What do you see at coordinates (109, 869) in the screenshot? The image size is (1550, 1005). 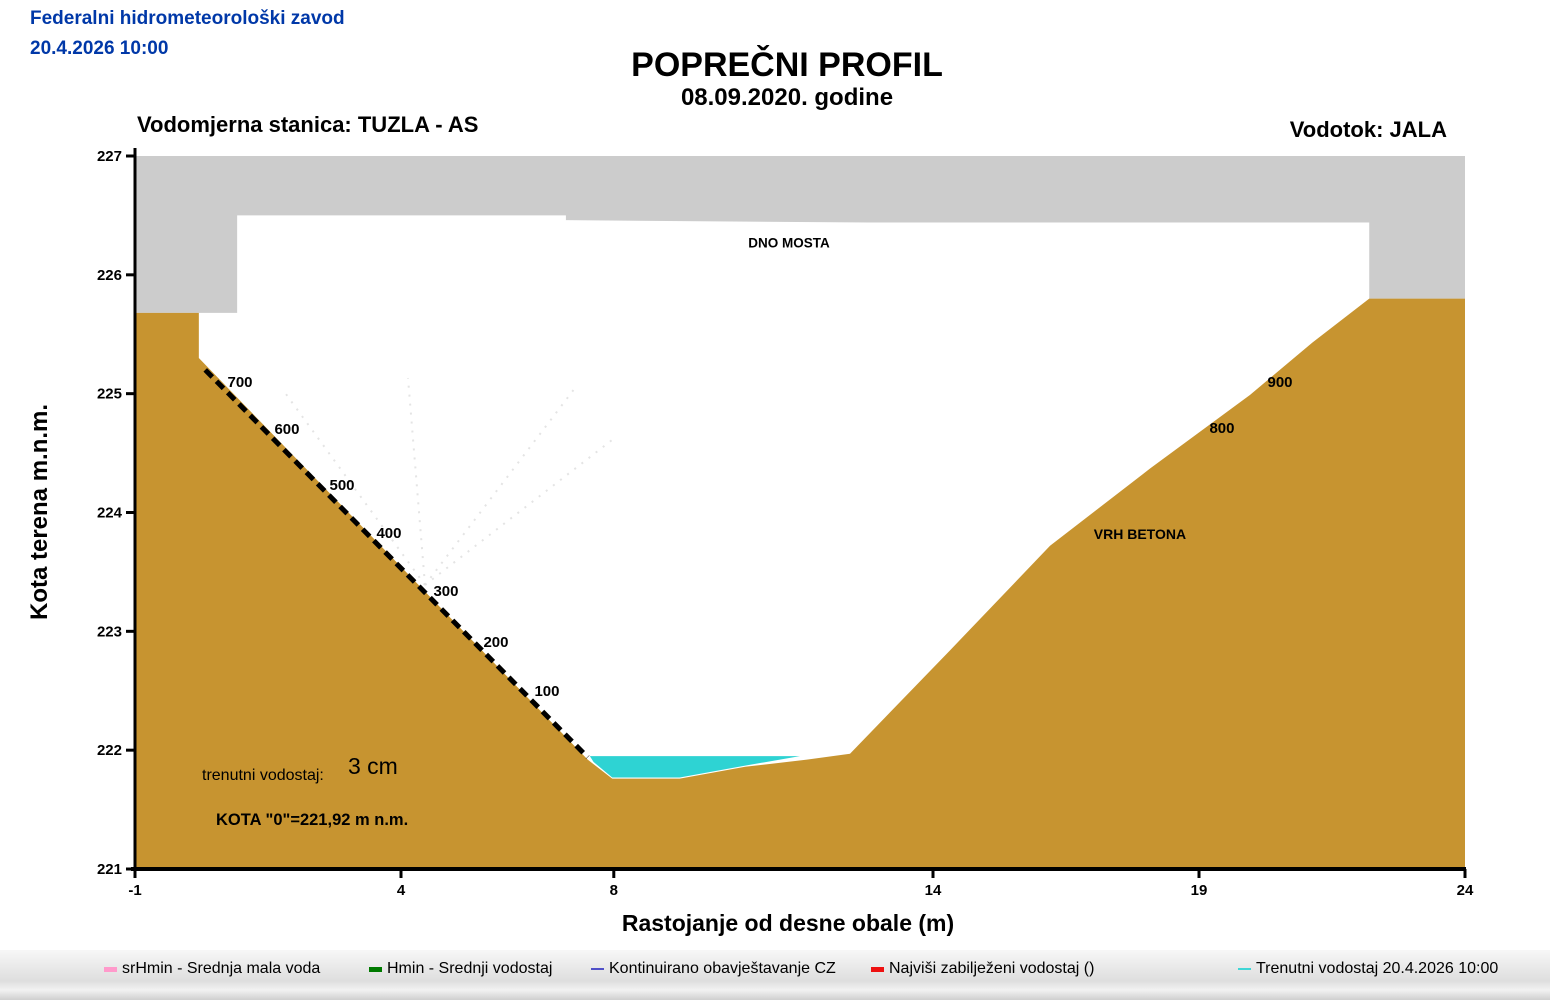 I see `y-tick-label-221: 221` at bounding box center [109, 869].